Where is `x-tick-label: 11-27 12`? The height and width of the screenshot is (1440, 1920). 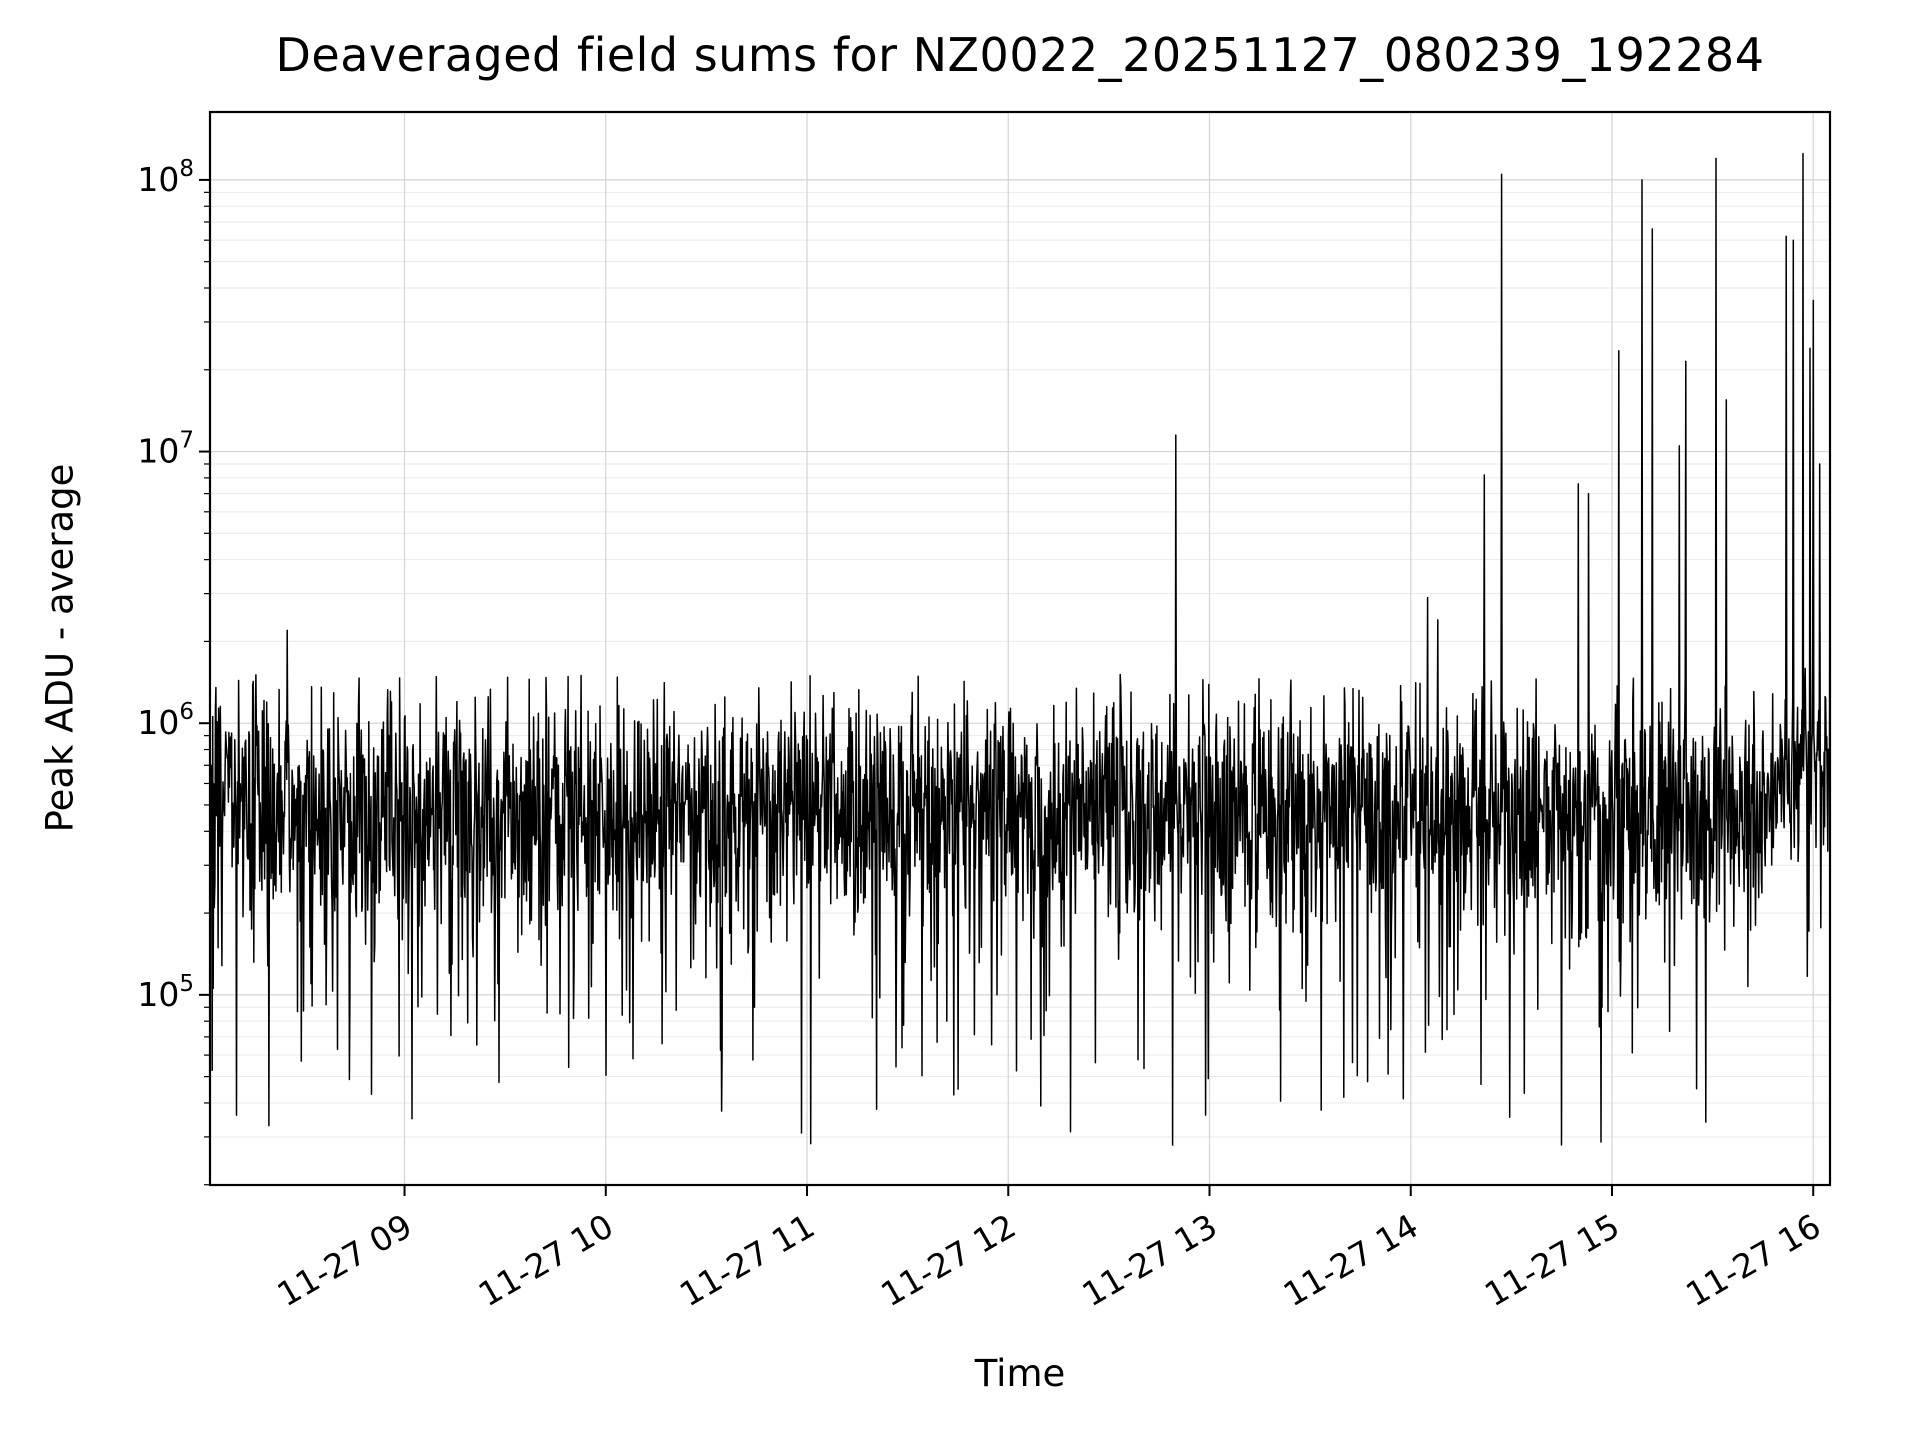
x-tick-label: 11-27 12 is located at coordinates (948, 1260).